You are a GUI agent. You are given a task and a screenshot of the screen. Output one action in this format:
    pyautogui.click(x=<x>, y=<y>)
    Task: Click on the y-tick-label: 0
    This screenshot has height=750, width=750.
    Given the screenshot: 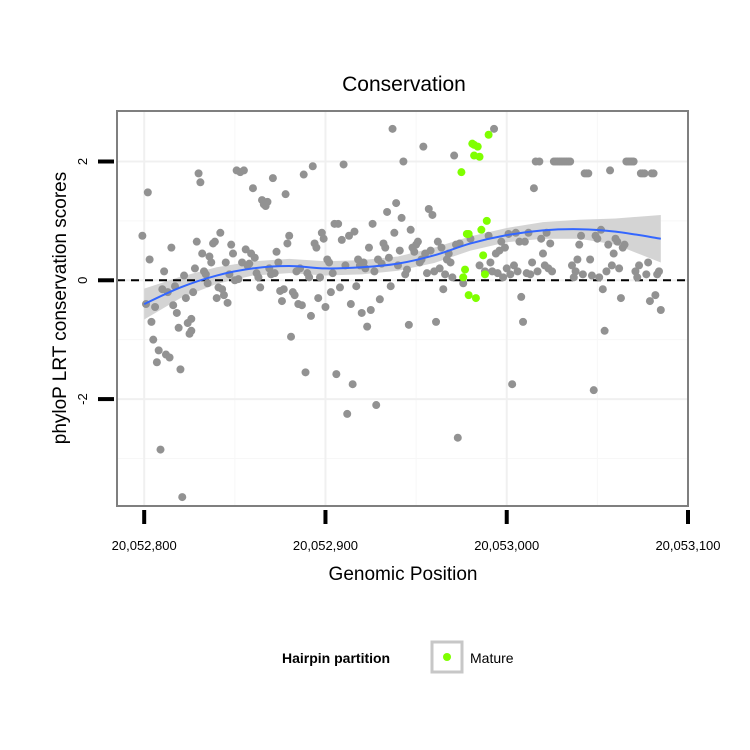 What is the action you would take?
    pyautogui.click(x=82, y=280)
    